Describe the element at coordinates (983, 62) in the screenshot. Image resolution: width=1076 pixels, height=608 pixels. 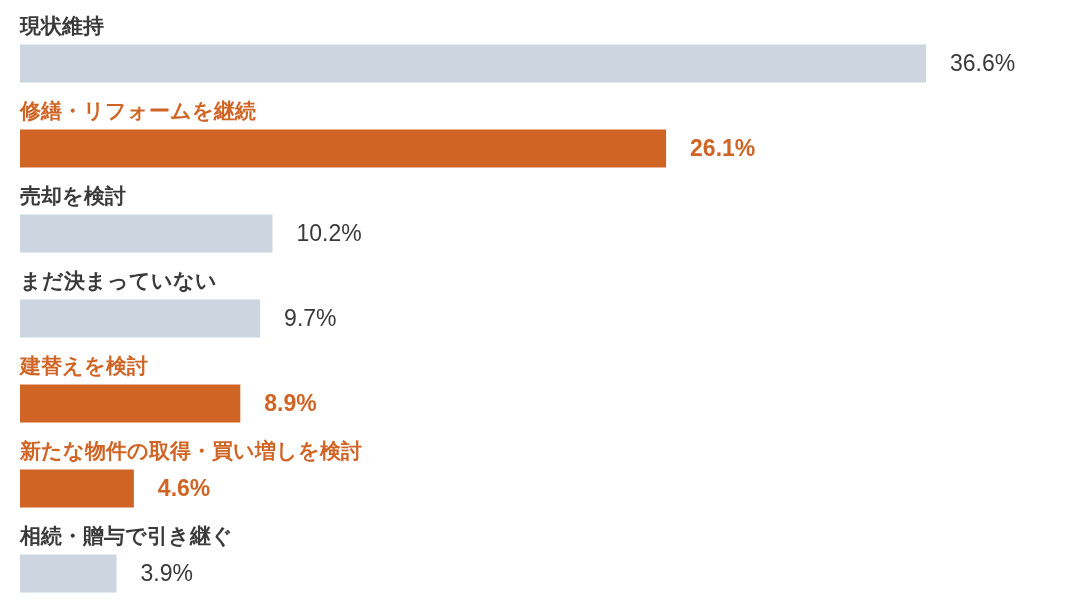
I see `data-label: 36.6%` at that location.